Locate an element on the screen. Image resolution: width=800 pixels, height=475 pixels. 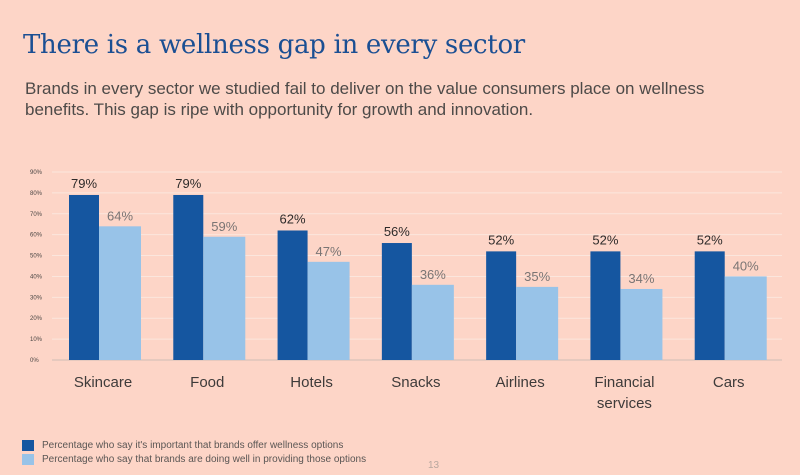
x-category-label: Skincare is located at coordinates (103, 382).